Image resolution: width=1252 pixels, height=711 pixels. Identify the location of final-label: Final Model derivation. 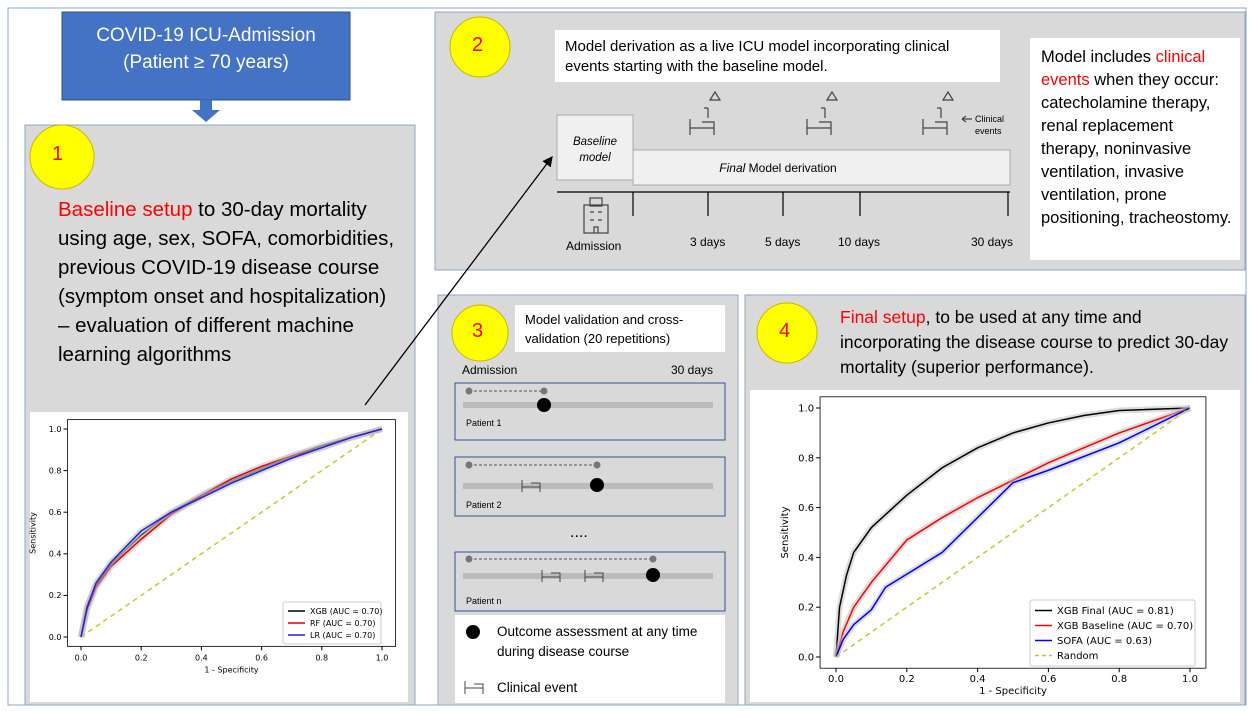
(778, 168).